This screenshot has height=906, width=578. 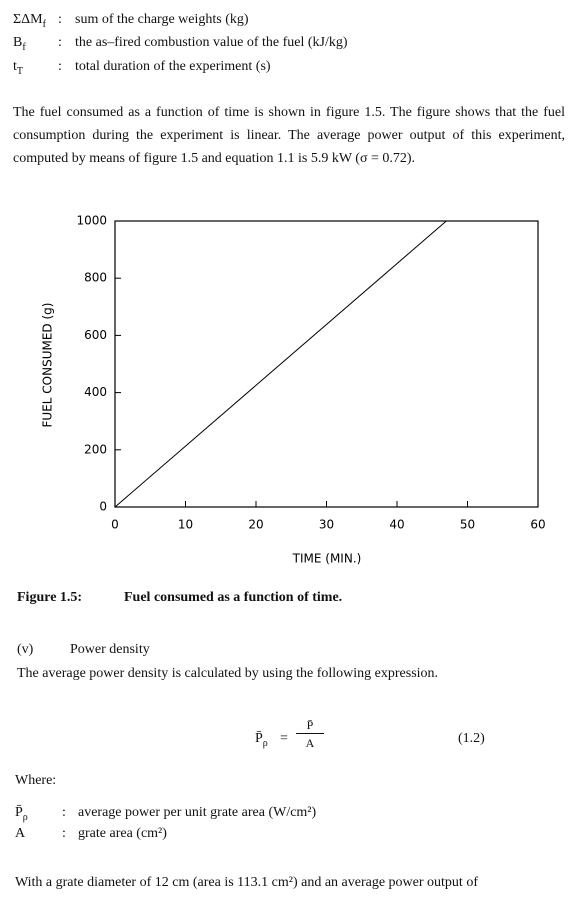 What do you see at coordinates (162, 19) in the screenshot?
I see `def-text: sum of the charge weights (kg)` at bounding box center [162, 19].